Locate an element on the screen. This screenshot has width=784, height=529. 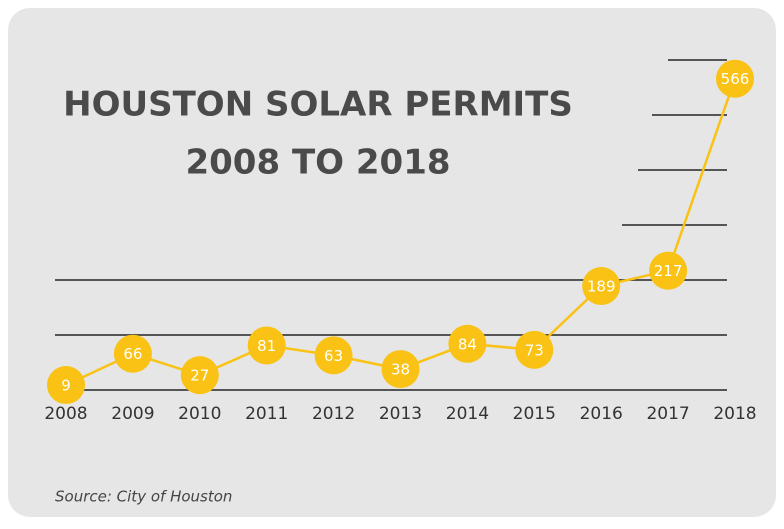
x-tick-label: 2014 is located at coordinates (467, 414).